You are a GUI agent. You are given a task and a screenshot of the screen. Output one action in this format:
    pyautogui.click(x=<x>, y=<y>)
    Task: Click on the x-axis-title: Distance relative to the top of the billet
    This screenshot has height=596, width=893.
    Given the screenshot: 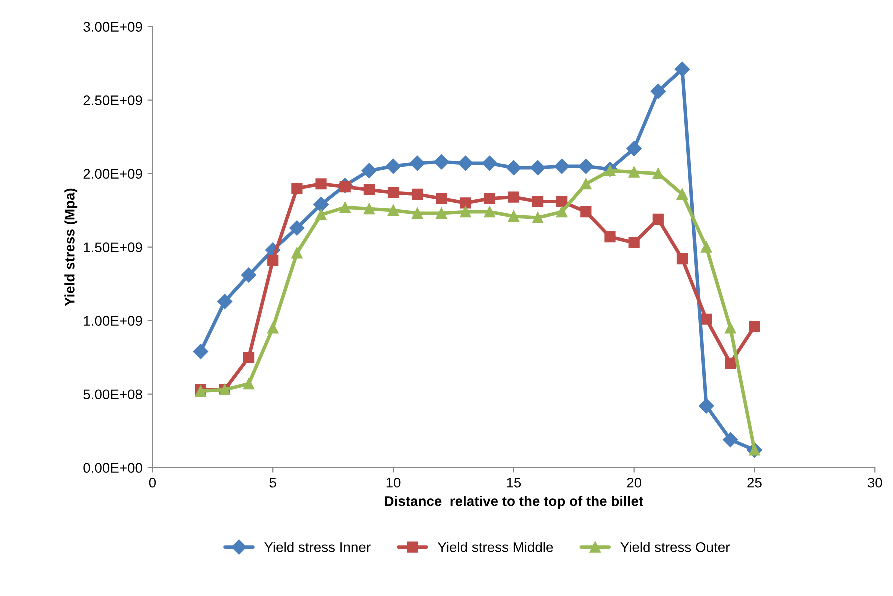 What is the action you would take?
    pyautogui.click(x=514, y=503)
    